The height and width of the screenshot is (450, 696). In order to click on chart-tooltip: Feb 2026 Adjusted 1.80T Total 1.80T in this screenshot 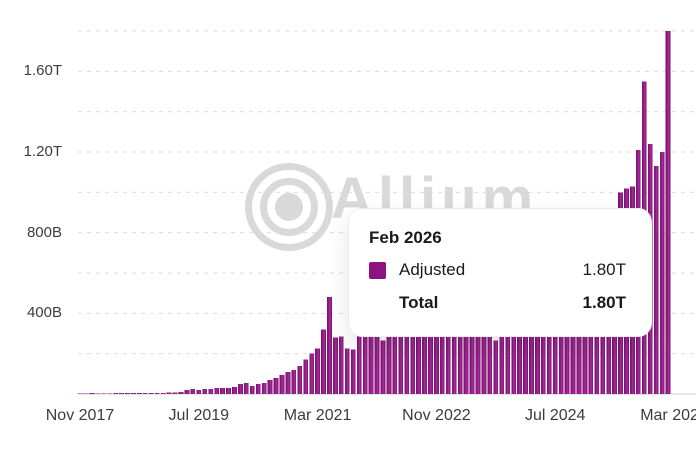, I will do `click(500, 272)`.